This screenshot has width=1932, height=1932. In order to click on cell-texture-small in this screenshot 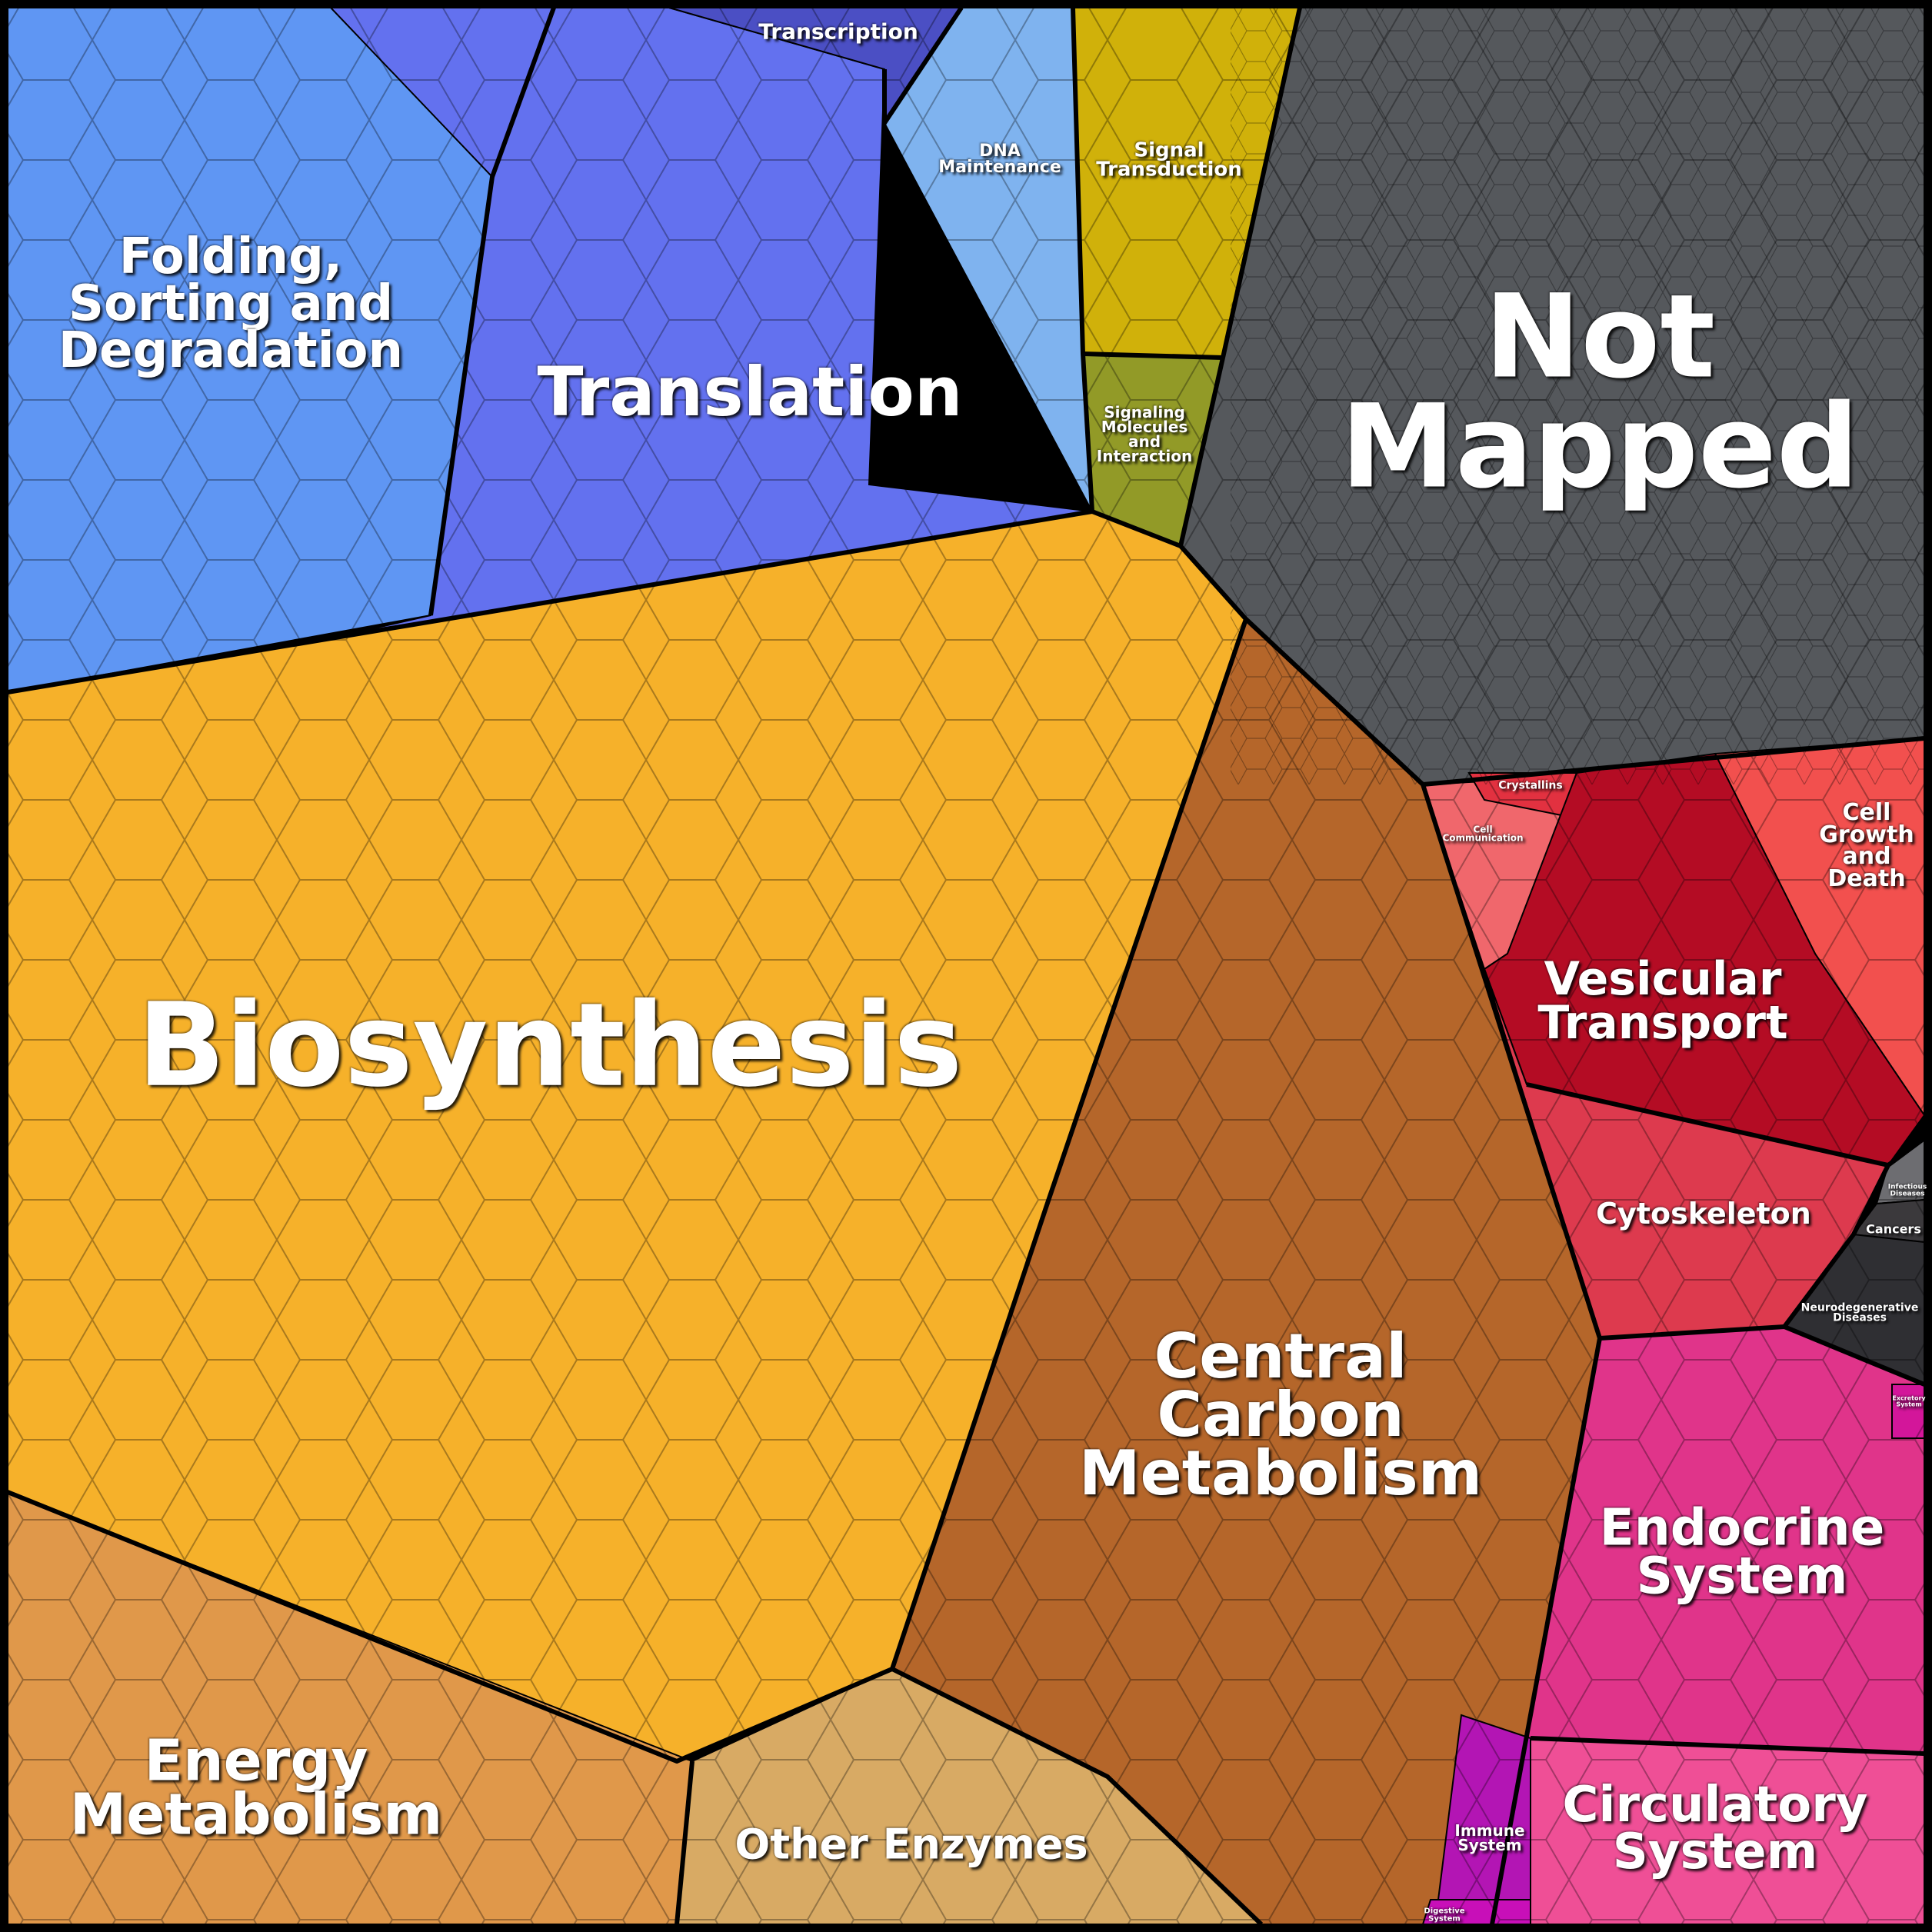, I will do `click(1581, 392)`.